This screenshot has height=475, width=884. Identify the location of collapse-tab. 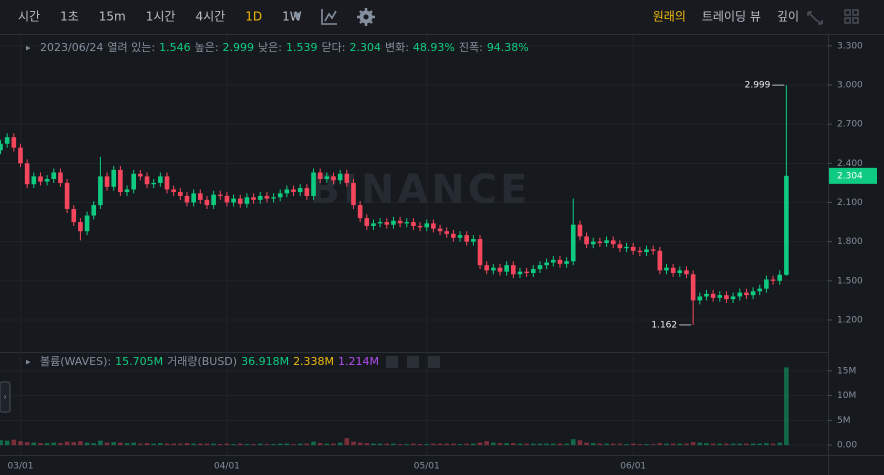
(5, 397).